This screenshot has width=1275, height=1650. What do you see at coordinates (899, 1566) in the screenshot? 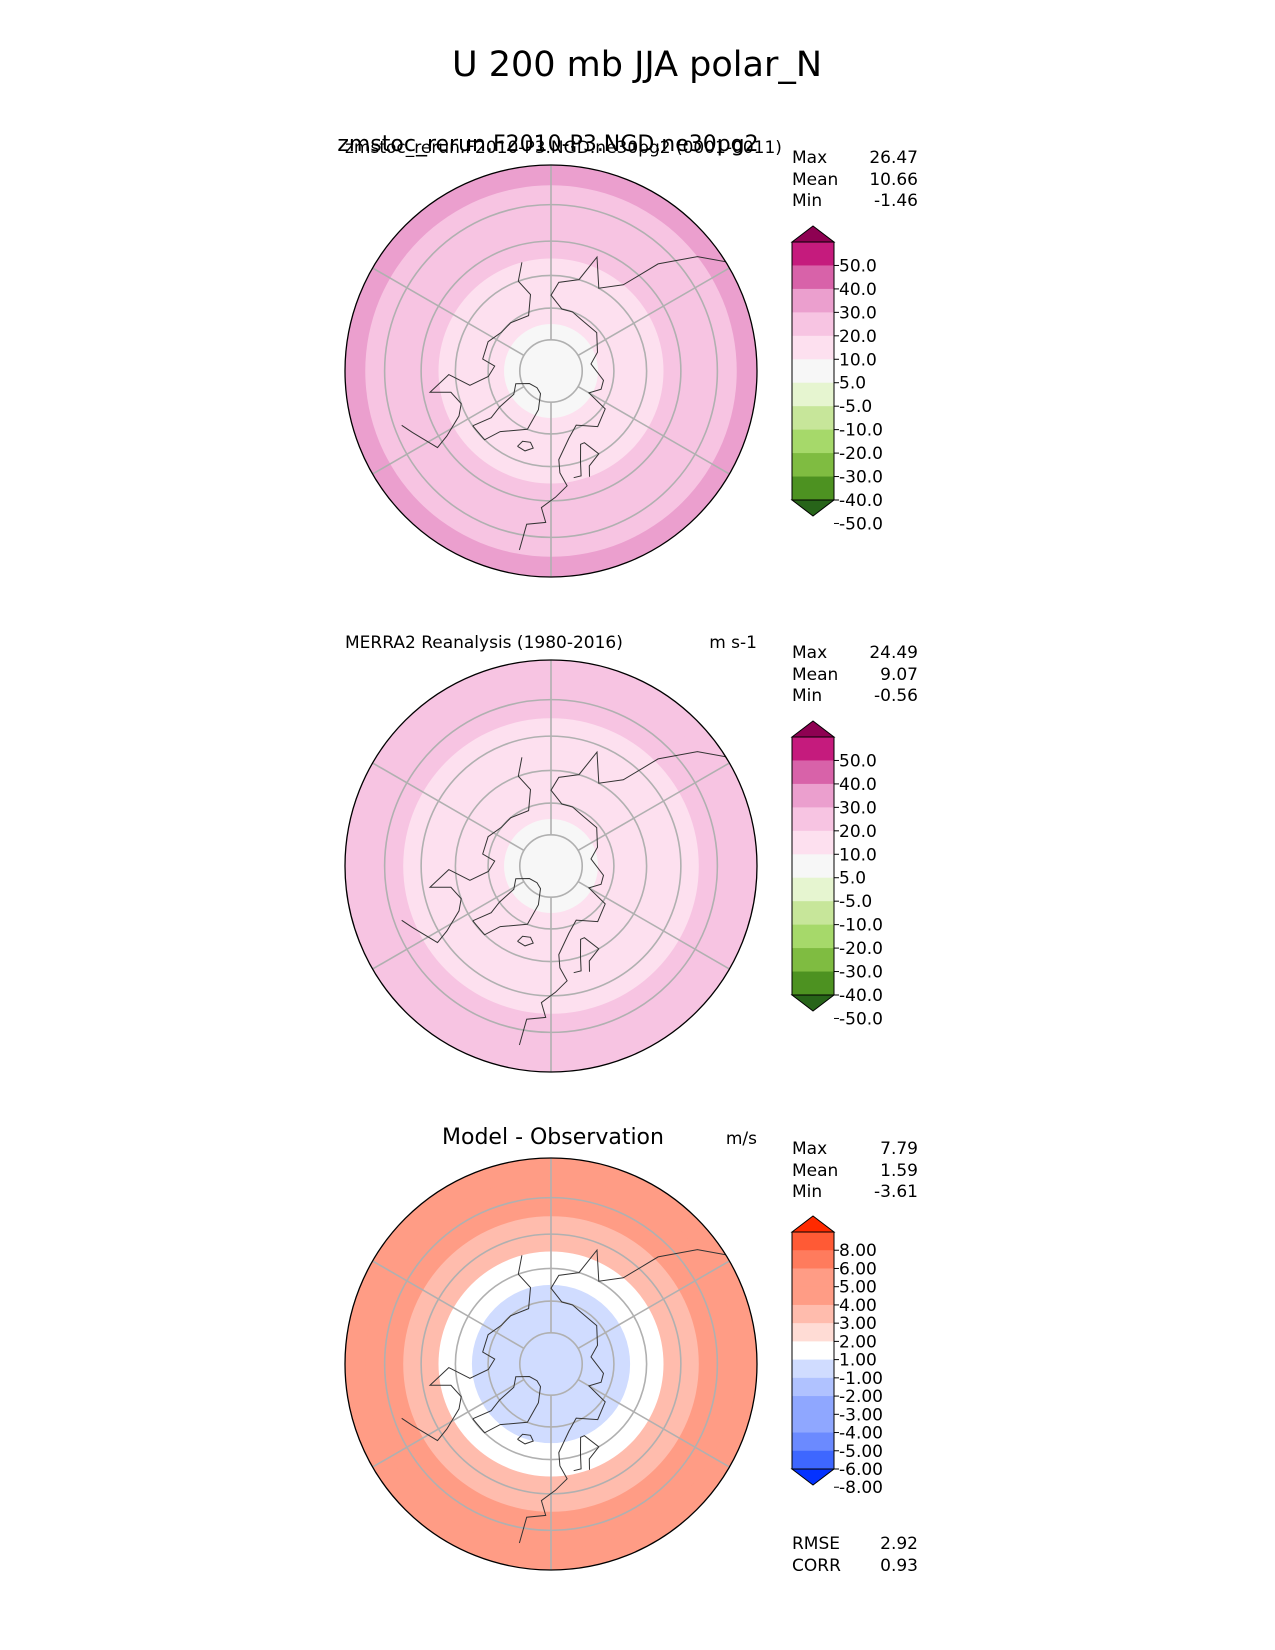
I see `stat-value-corr: 0.93` at bounding box center [899, 1566].